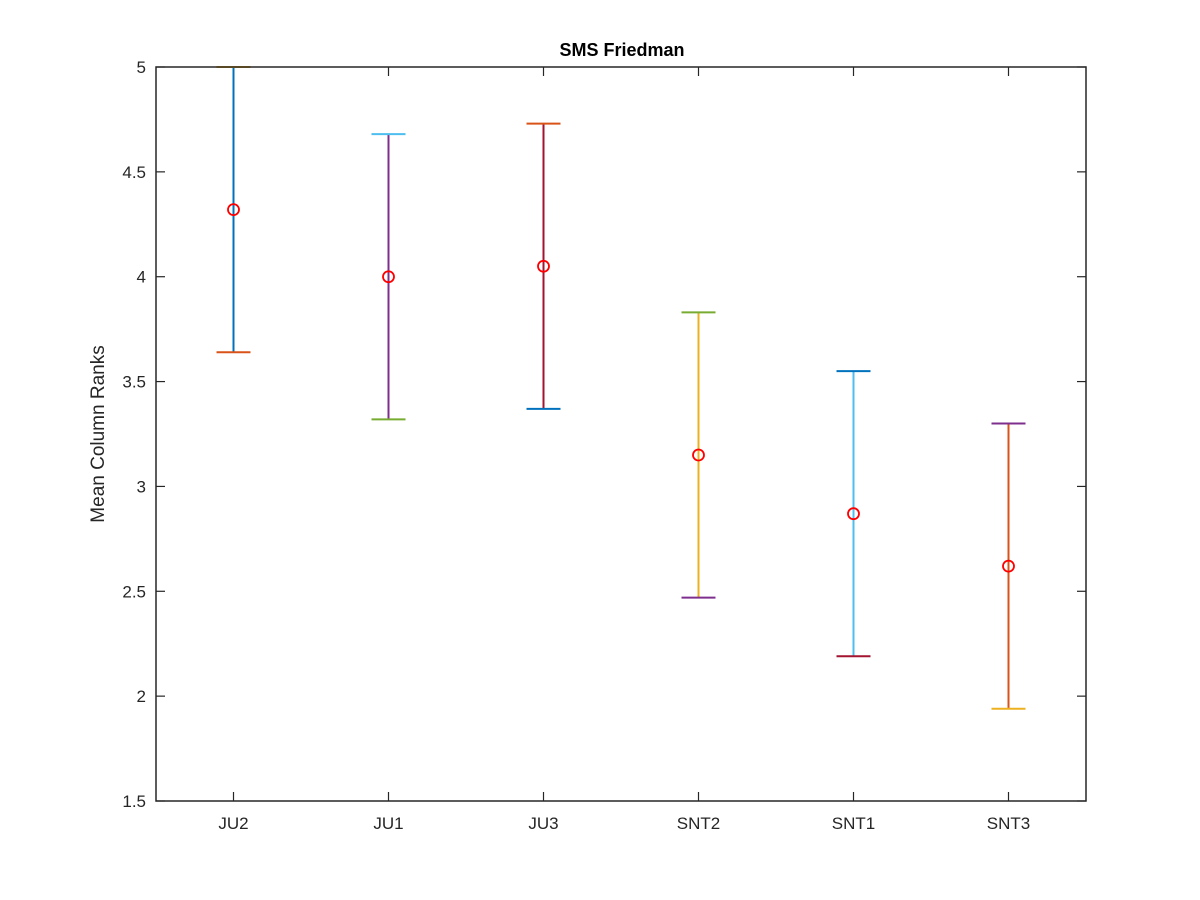 The image size is (1200, 900). What do you see at coordinates (141, 696) in the screenshot?
I see `y-tick-label: 2` at bounding box center [141, 696].